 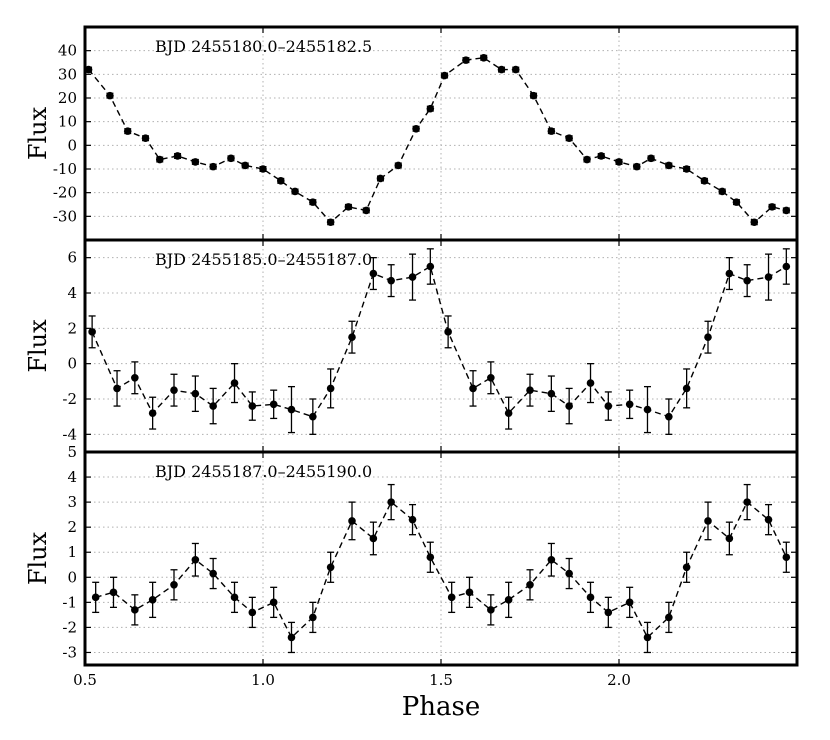 I want to click on y-tick-label: 5, so click(x=72, y=452).